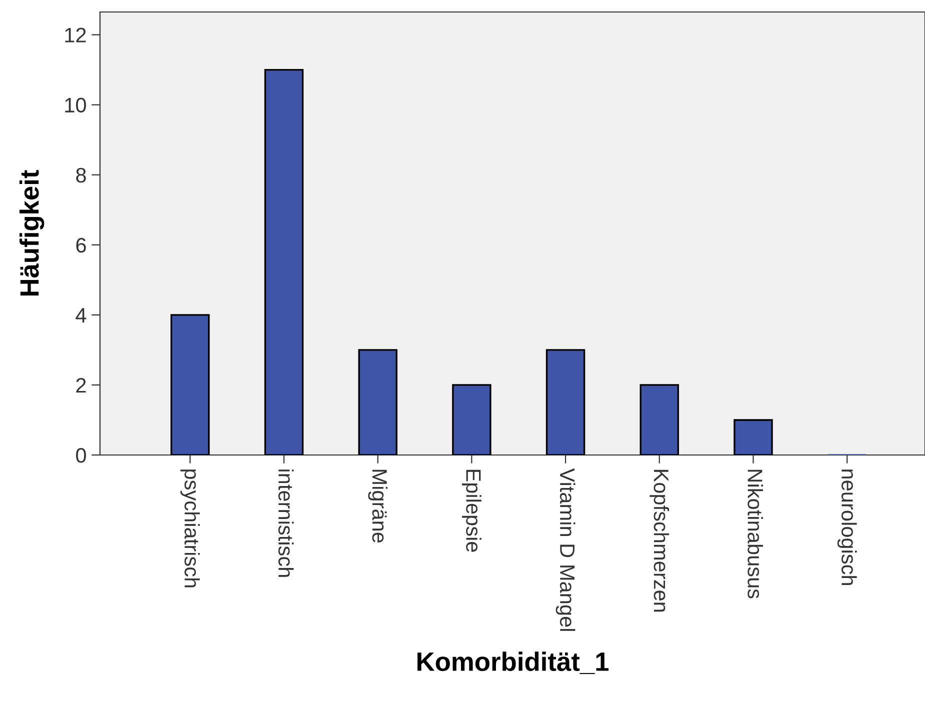 This screenshot has height=714, width=925. I want to click on y-tick-label: 2, so click(81, 385).